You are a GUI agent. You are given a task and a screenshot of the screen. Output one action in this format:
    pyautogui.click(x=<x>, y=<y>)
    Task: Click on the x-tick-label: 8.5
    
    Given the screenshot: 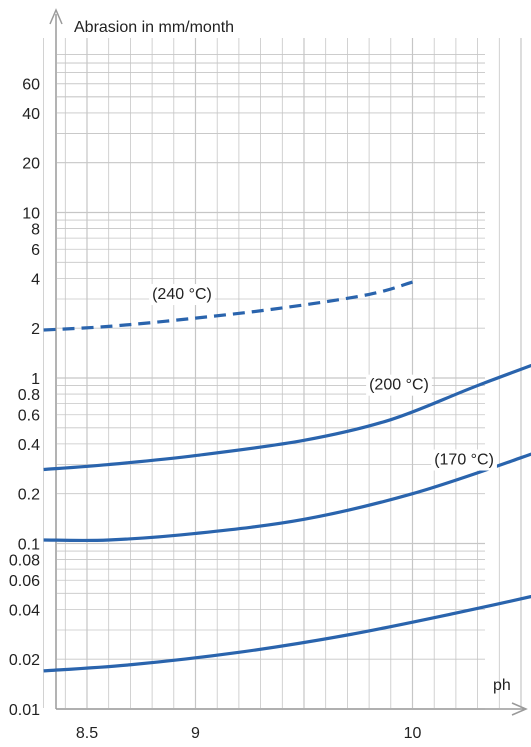 What is the action you would take?
    pyautogui.click(x=87, y=733)
    